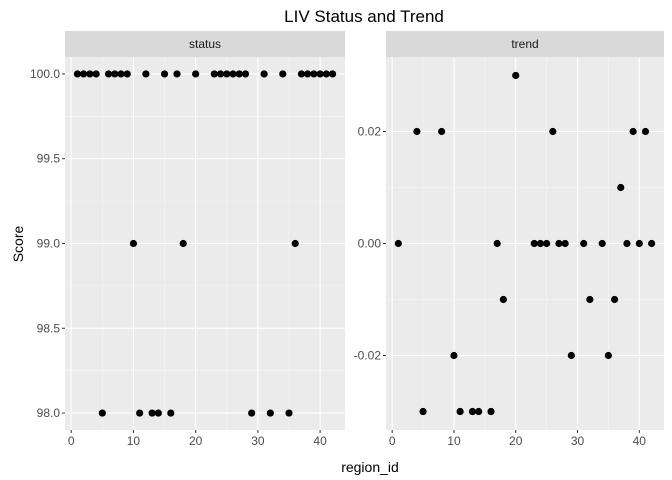 The image size is (672, 480). I want to click on y-tick-label: 0.00, so click(370, 244).